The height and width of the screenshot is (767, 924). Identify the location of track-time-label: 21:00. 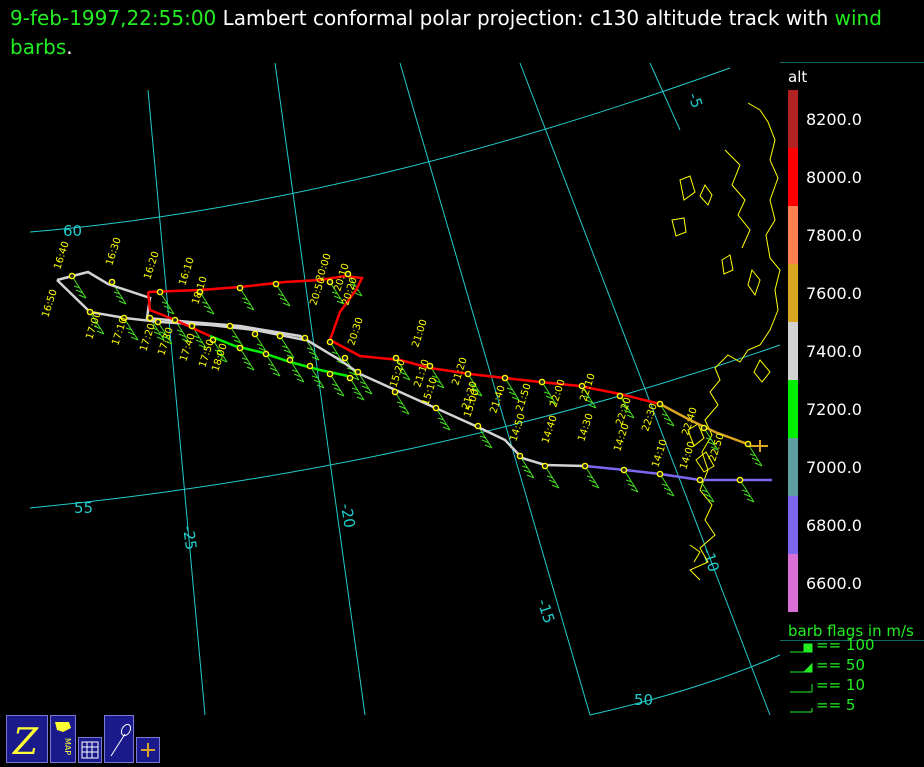
(419, 333).